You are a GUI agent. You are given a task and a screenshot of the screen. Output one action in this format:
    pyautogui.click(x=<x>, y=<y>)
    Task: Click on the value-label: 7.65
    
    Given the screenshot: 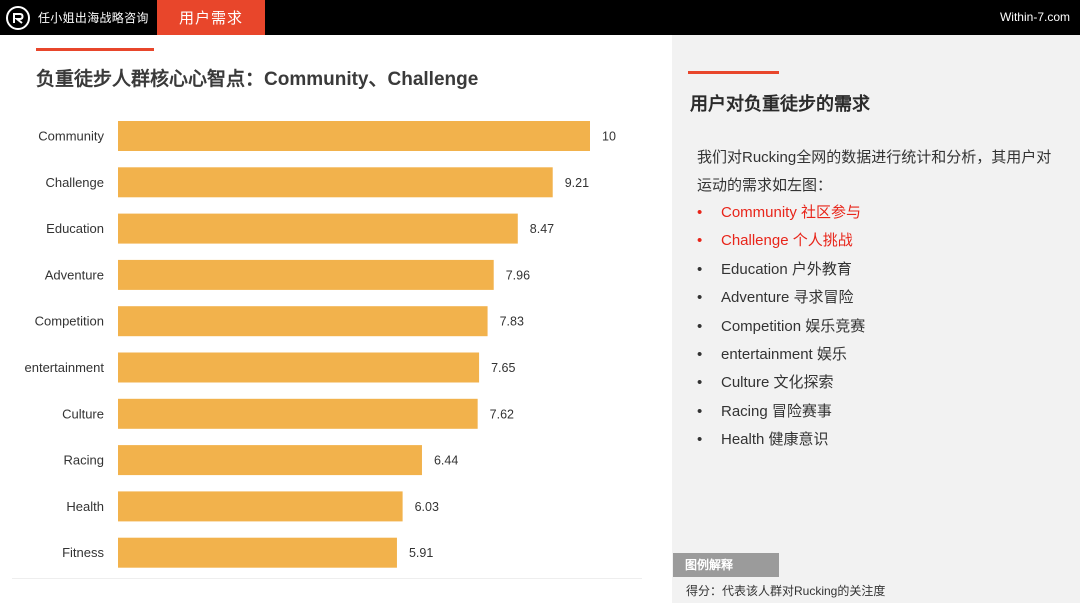 What is the action you would take?
    pyautogui.click(x=503, y=368)
    